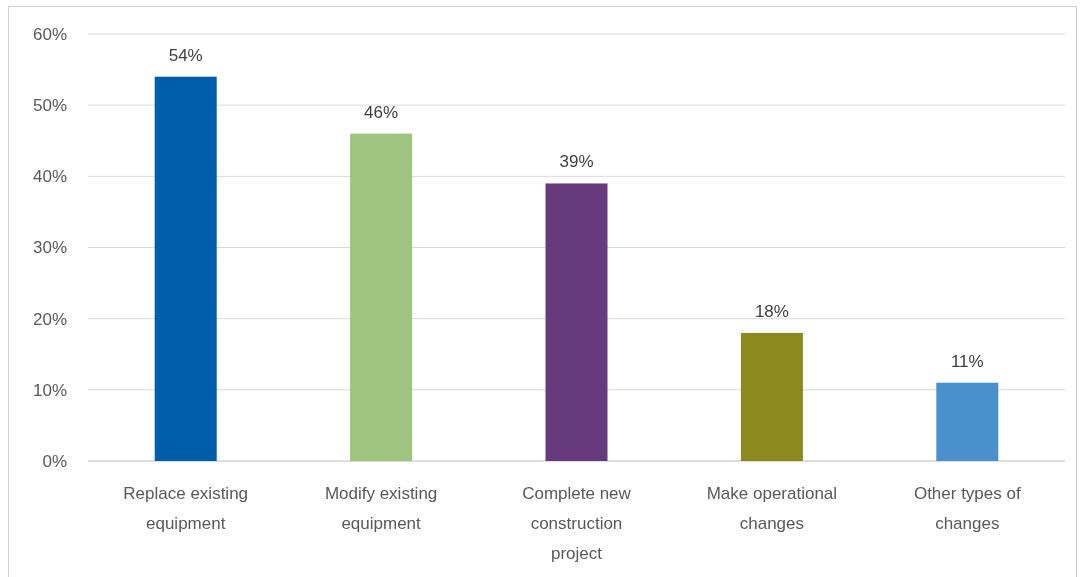  Describe the element at coordinates (54, 461) in the screenshot. I see `y-tick-label: 0%` at that location.